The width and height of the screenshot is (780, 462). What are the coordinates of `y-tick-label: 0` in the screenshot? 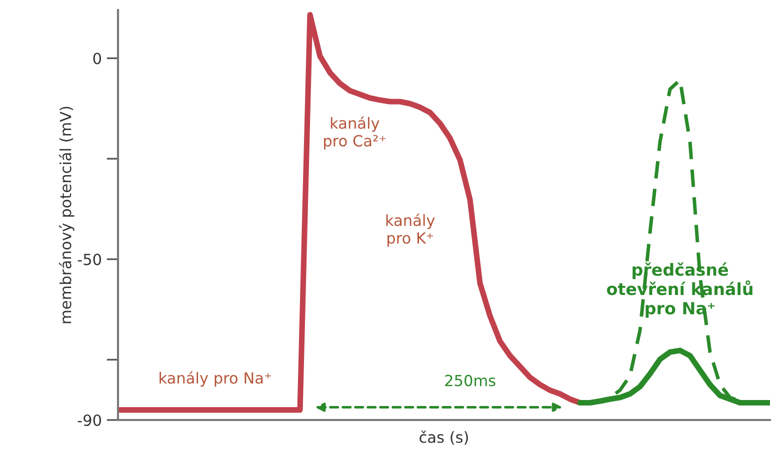 It's located at (97, 58).